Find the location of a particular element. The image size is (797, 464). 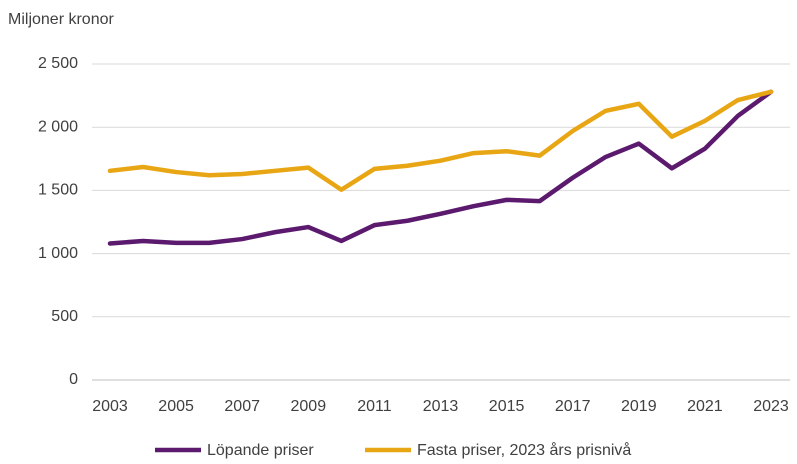

legend-label: Löpande priser is located at coordinates (260, 450).